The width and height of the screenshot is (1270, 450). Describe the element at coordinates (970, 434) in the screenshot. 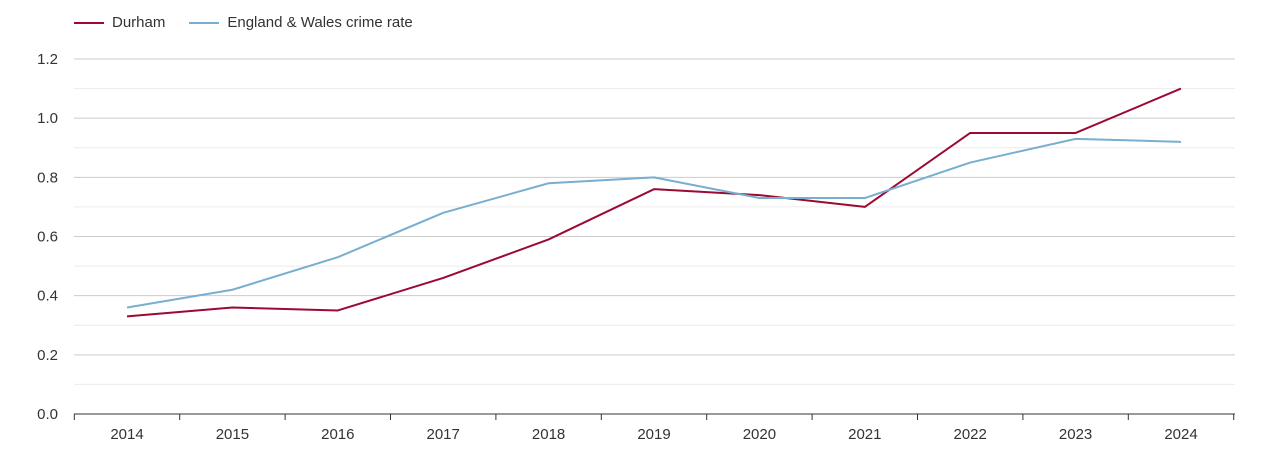

I see `x-tick-label-2022: 2022` at that location.